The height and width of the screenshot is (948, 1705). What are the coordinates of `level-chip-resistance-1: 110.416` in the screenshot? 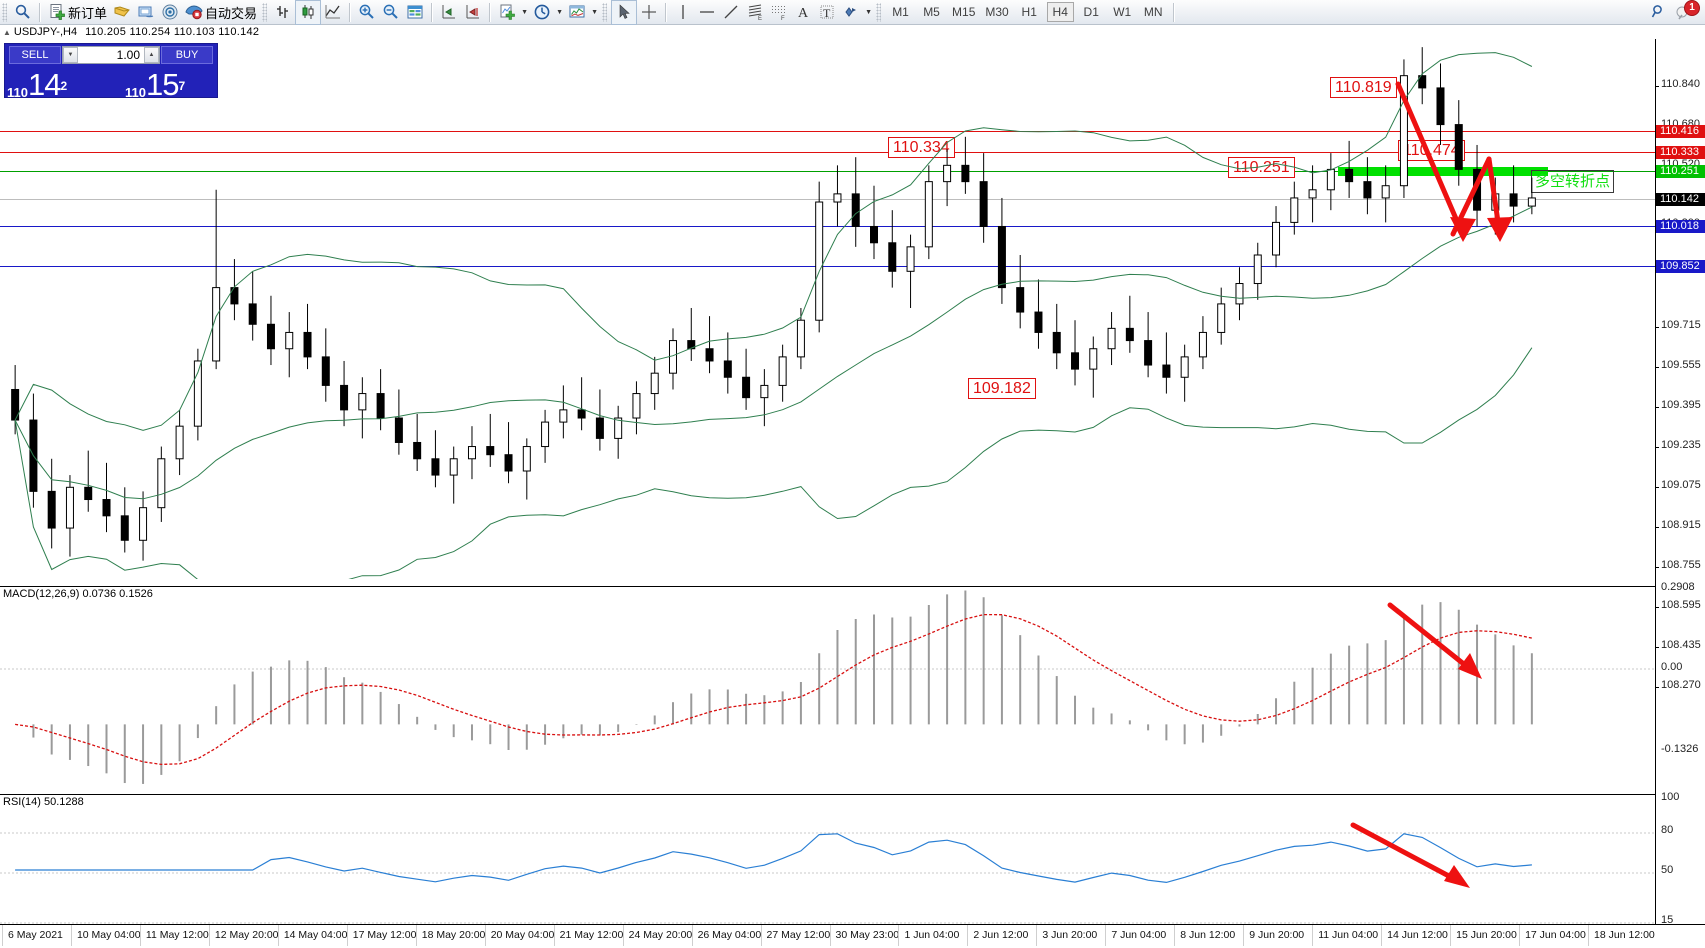 It's located at (1680, 131).